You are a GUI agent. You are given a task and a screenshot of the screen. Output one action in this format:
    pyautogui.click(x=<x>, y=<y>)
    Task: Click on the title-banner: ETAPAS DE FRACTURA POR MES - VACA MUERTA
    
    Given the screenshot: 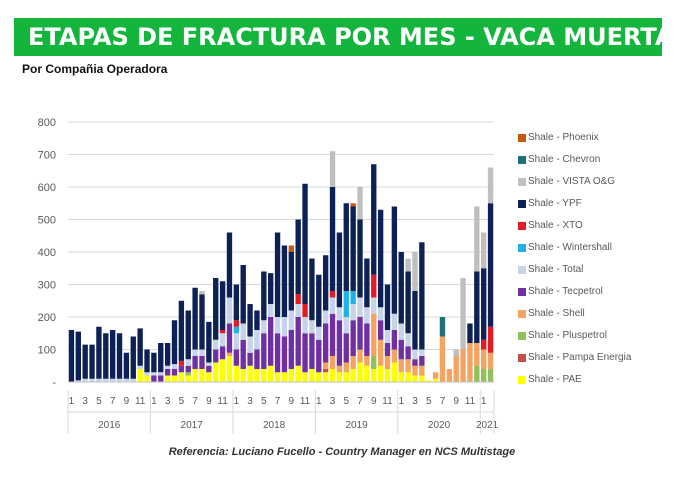 What is the action you would take?
    pyautogui.click(x=343, y=37)
    